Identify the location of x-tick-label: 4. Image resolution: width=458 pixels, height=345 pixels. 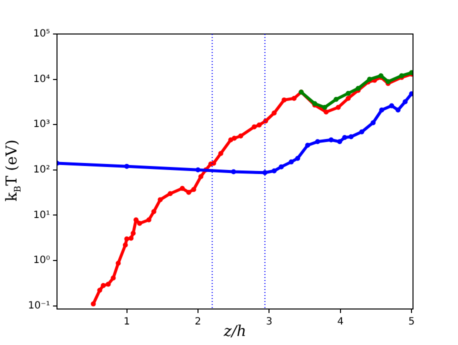
(340, 322).